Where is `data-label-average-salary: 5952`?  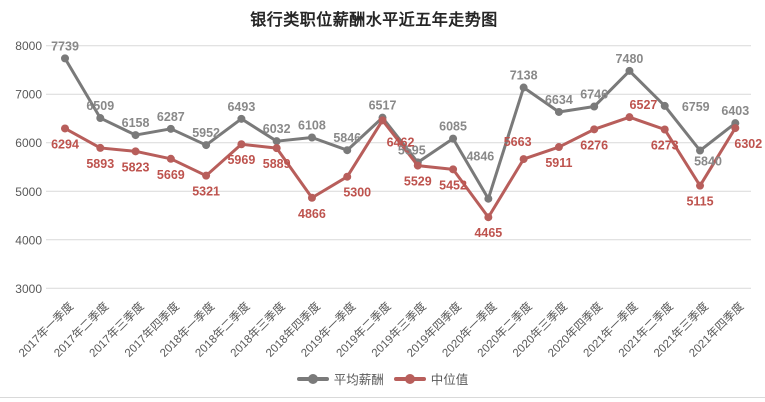 data-label-average-salary: 5952 is located at coordinates (206, 133).